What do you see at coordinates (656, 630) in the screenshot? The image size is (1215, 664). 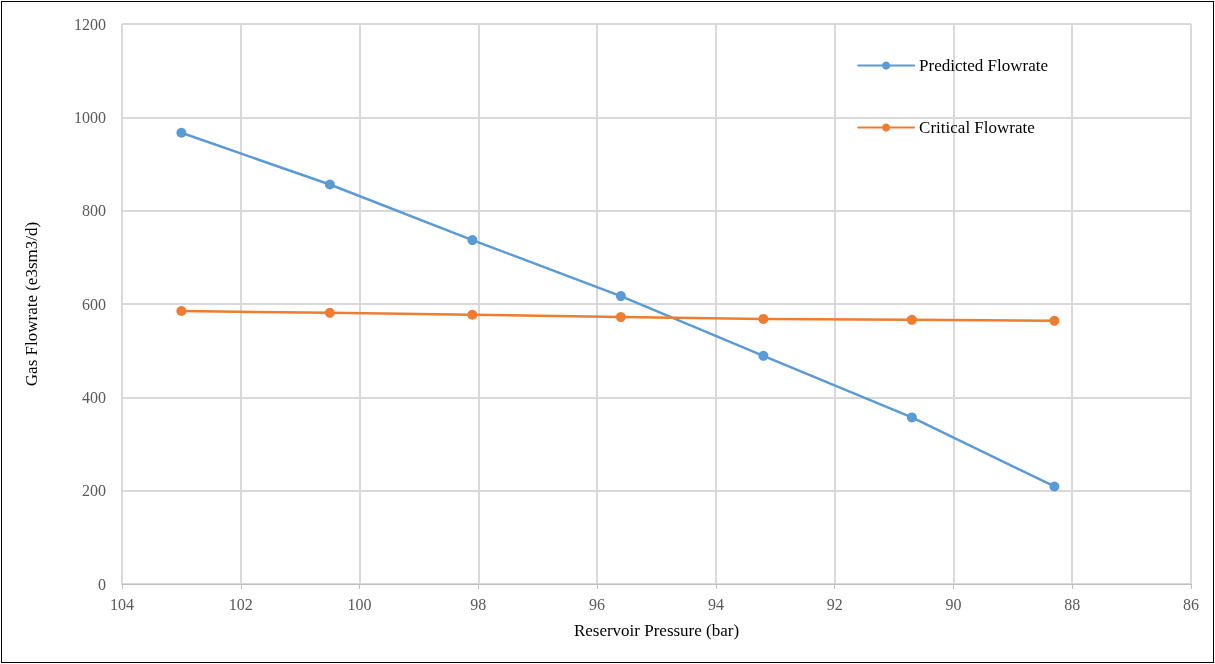 I see `x-axis-title: Reservoir Pressure (bar)` at bounding box center [656, 630].